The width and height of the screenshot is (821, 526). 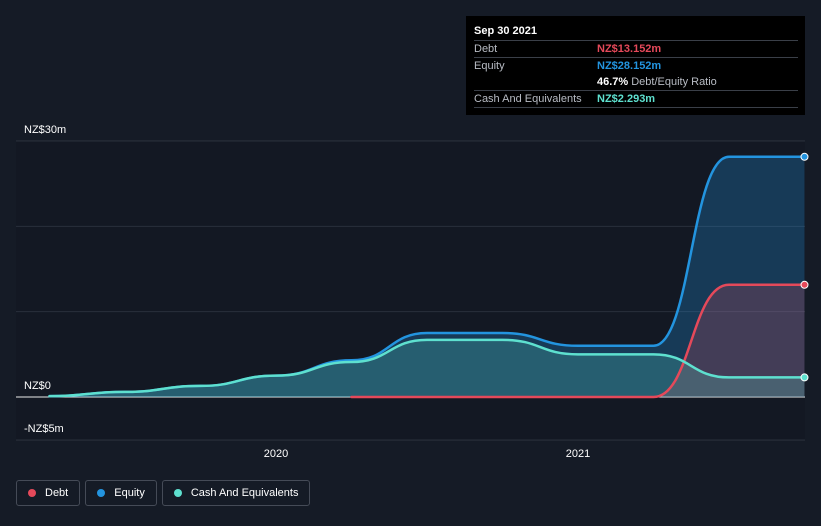 What do you see at coordinates (804, 156) in the screenshot?
I see `equityend-marker` at bounding box center [804, 156].